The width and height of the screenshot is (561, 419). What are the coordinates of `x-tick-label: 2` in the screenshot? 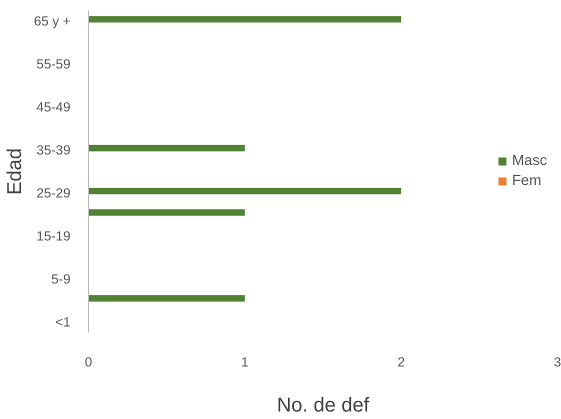 It's located at (401, 362).